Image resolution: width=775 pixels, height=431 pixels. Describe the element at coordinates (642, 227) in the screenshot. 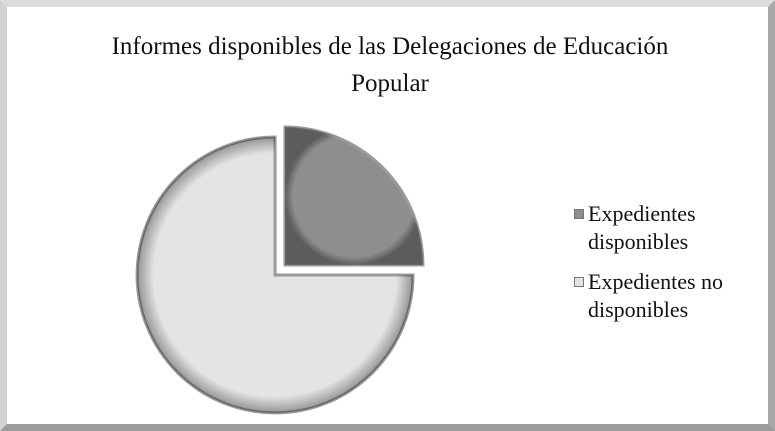

I see `legend-label: Expedientes disponibles` at that location.